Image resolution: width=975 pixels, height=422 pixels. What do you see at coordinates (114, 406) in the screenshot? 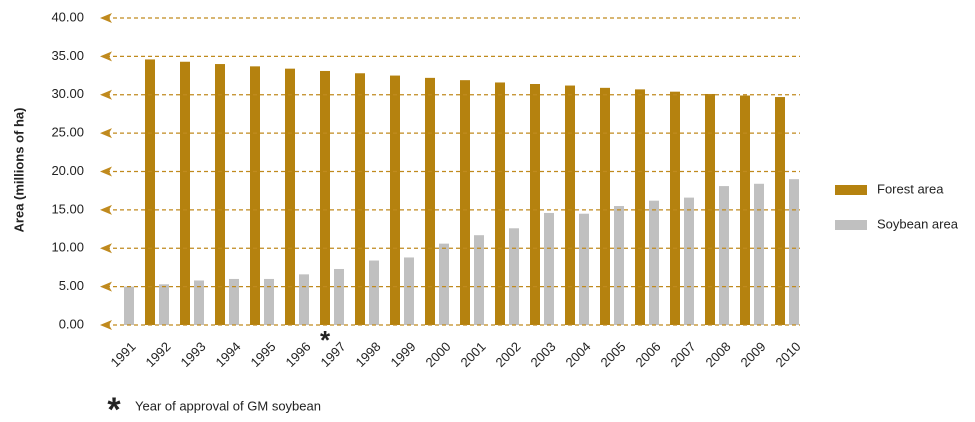
I see `footnote-marker: *` at bounding box center [114, 406].